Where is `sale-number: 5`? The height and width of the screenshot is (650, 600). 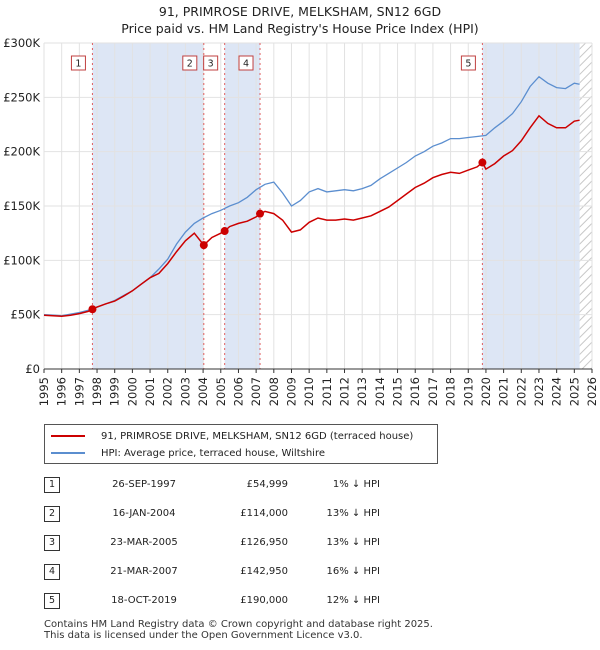 sale-number: 5 is located at coordinates (52, 600).